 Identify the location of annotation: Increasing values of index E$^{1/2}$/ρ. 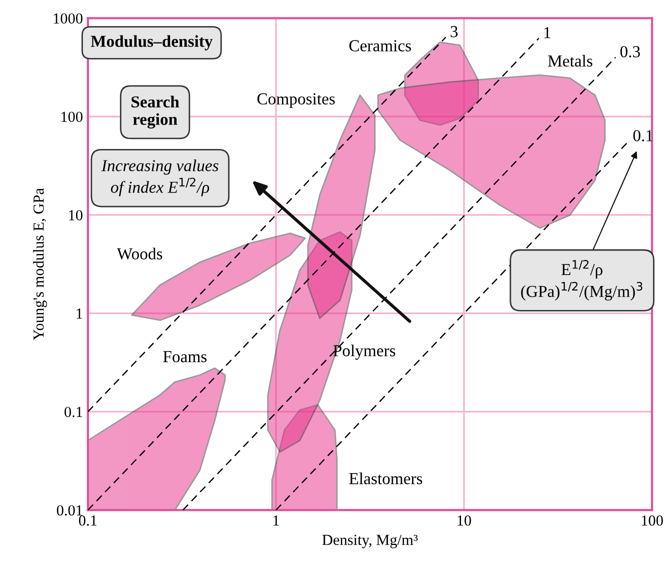
(159, 178).